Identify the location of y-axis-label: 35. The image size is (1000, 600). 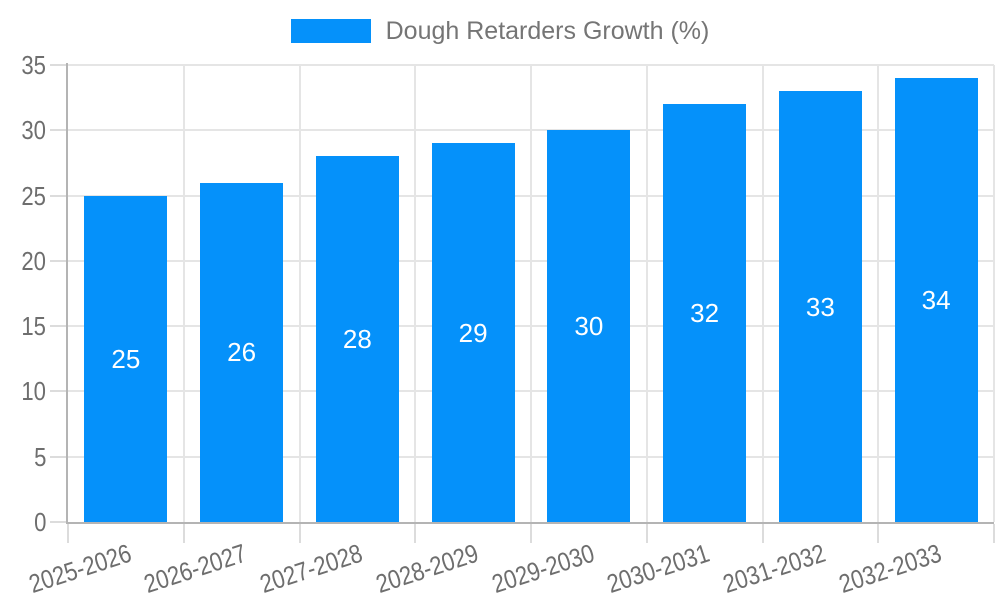
(33, 65).